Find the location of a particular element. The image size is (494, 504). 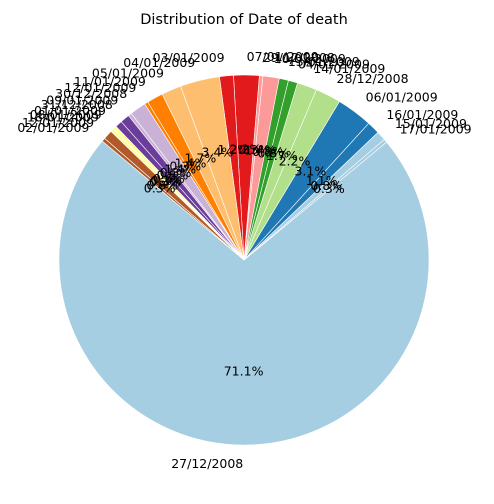

slice-percent-label: 0.6% is located at coordinates (169, 178).